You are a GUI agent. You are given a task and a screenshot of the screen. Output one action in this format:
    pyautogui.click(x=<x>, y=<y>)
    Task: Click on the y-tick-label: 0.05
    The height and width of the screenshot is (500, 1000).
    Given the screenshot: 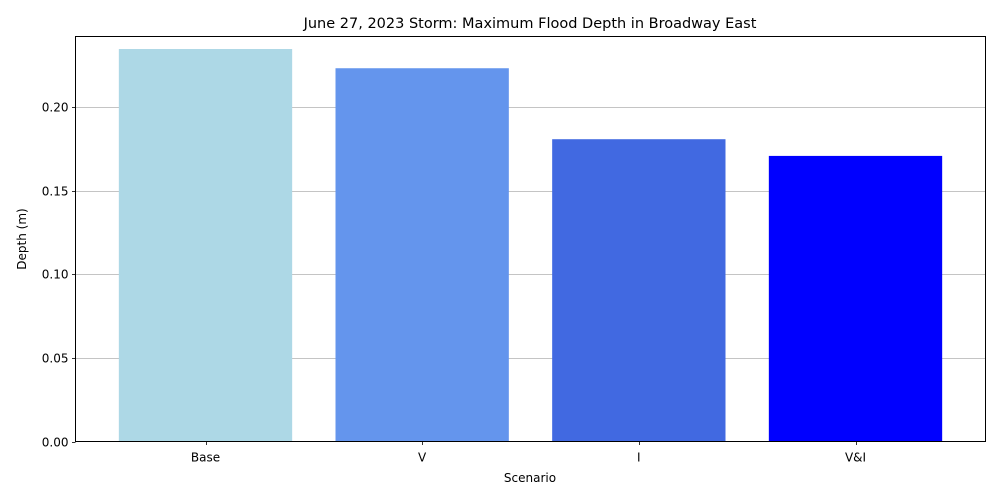 What is the action you would take?
    pyautogui.click(x=55, y=359)
    